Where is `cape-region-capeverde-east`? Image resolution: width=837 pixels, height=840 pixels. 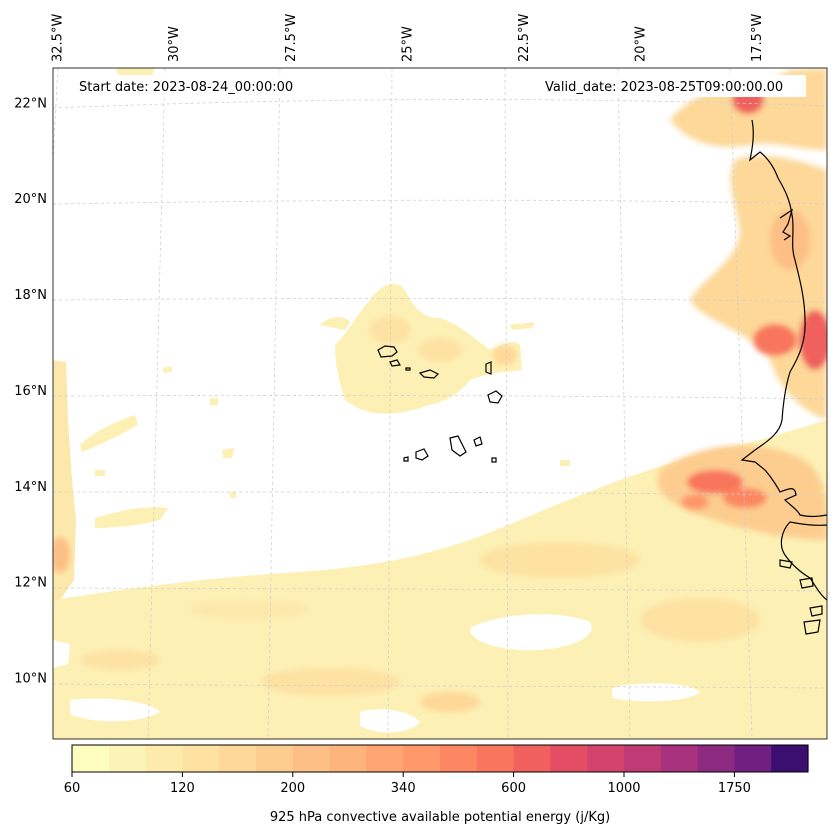
cape-region-capeverde-east is located at coordinates (522, 326).